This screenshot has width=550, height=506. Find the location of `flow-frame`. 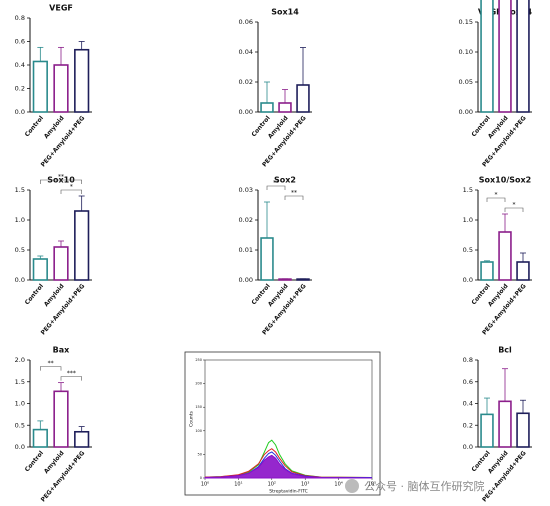

flow-frame is located at coordinates (282, 423).